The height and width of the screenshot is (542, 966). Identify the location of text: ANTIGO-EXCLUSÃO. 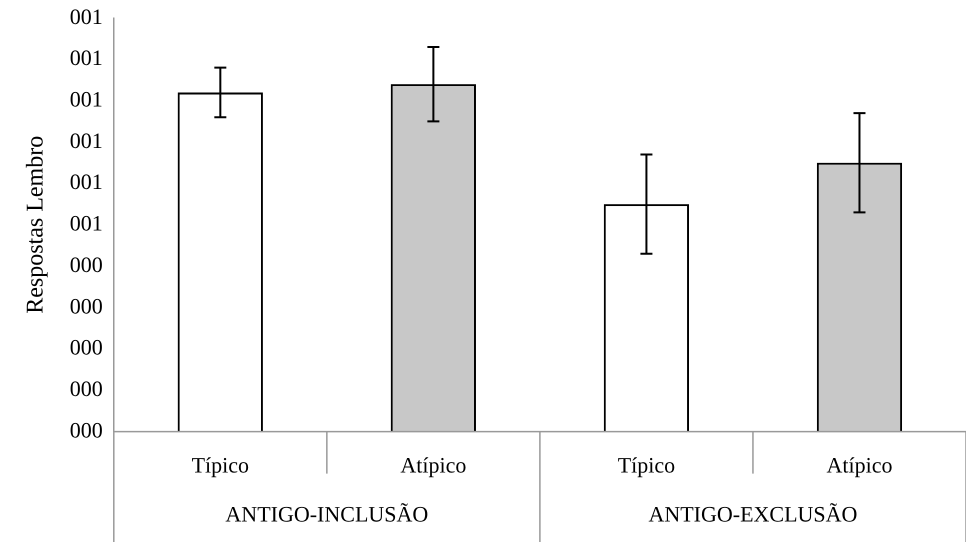
(753, 513).